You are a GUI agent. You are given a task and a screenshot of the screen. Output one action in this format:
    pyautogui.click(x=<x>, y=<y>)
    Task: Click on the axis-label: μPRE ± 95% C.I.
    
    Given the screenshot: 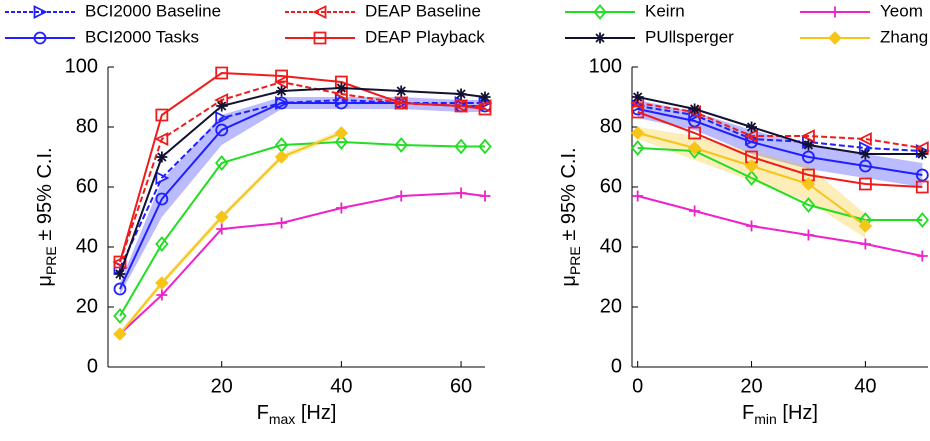 What is the action you would take?
    pyautogui.click(x=570, y=216)
    